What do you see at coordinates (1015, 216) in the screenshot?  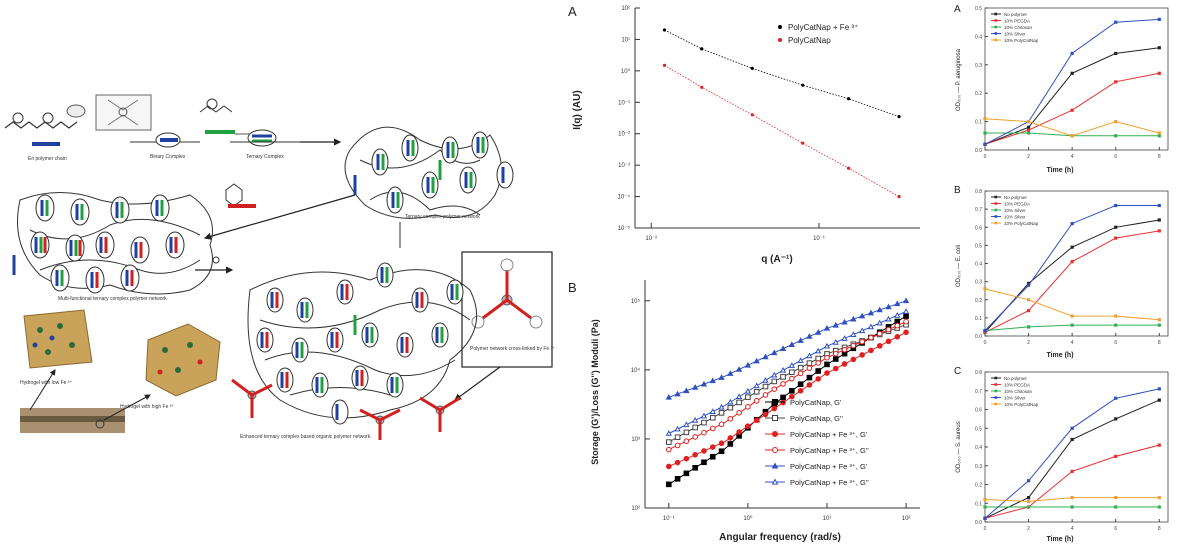 I see `legend-text-3: 10% Silver` at bounding box center [1015, 216].